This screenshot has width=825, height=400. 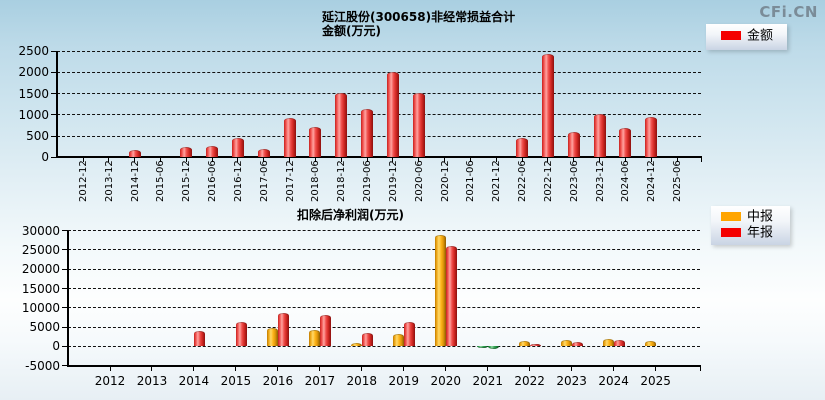 I want to click on amount-swatch, so click(x=731, y=35).